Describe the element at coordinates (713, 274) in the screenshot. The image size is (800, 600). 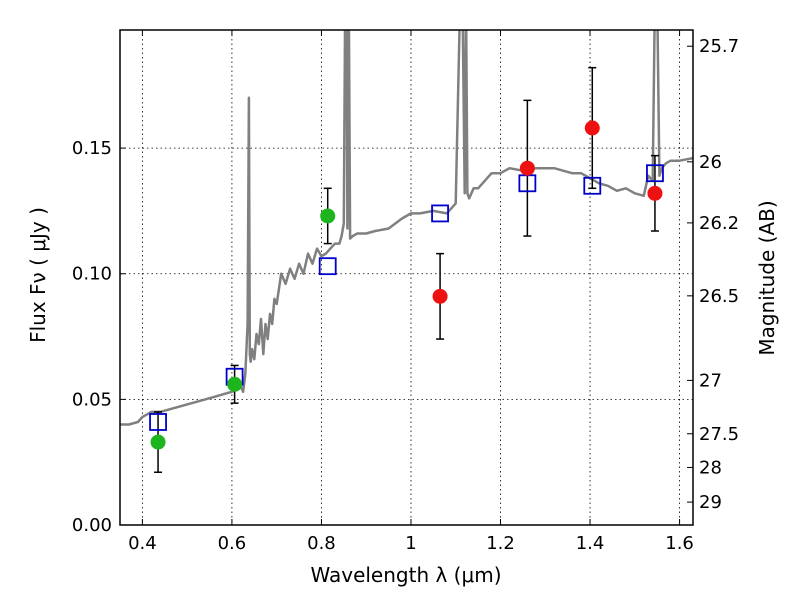
I see `right-axis-ticks: 25.7 26 26.2 26.5 27 27.5 28 29` at that location.